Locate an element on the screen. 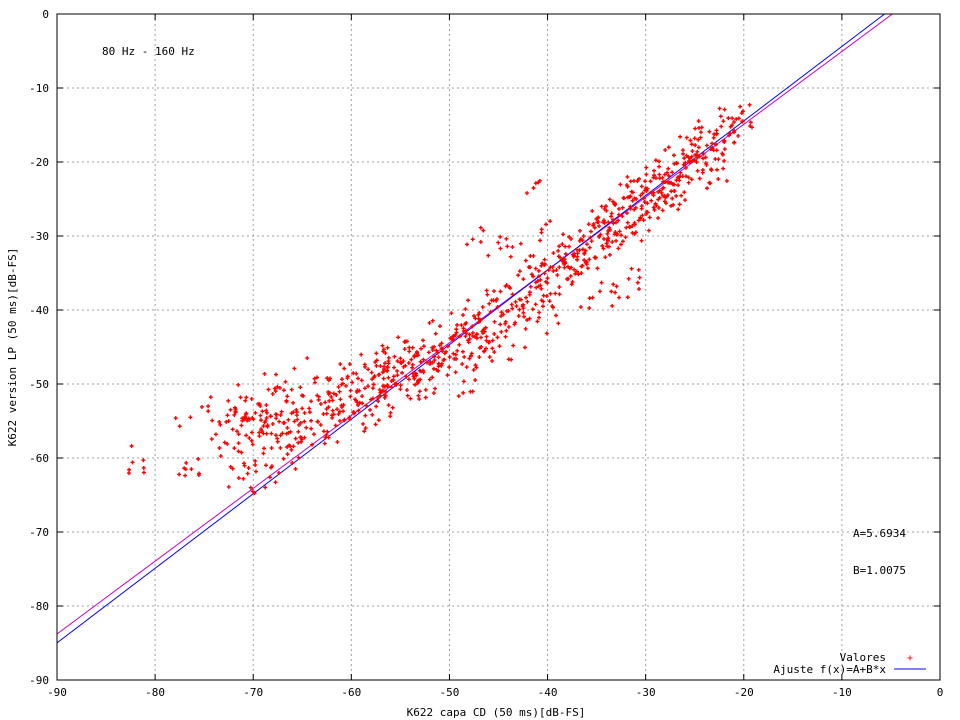  y-tick-label: -90 is located at coordinates (39, 680).